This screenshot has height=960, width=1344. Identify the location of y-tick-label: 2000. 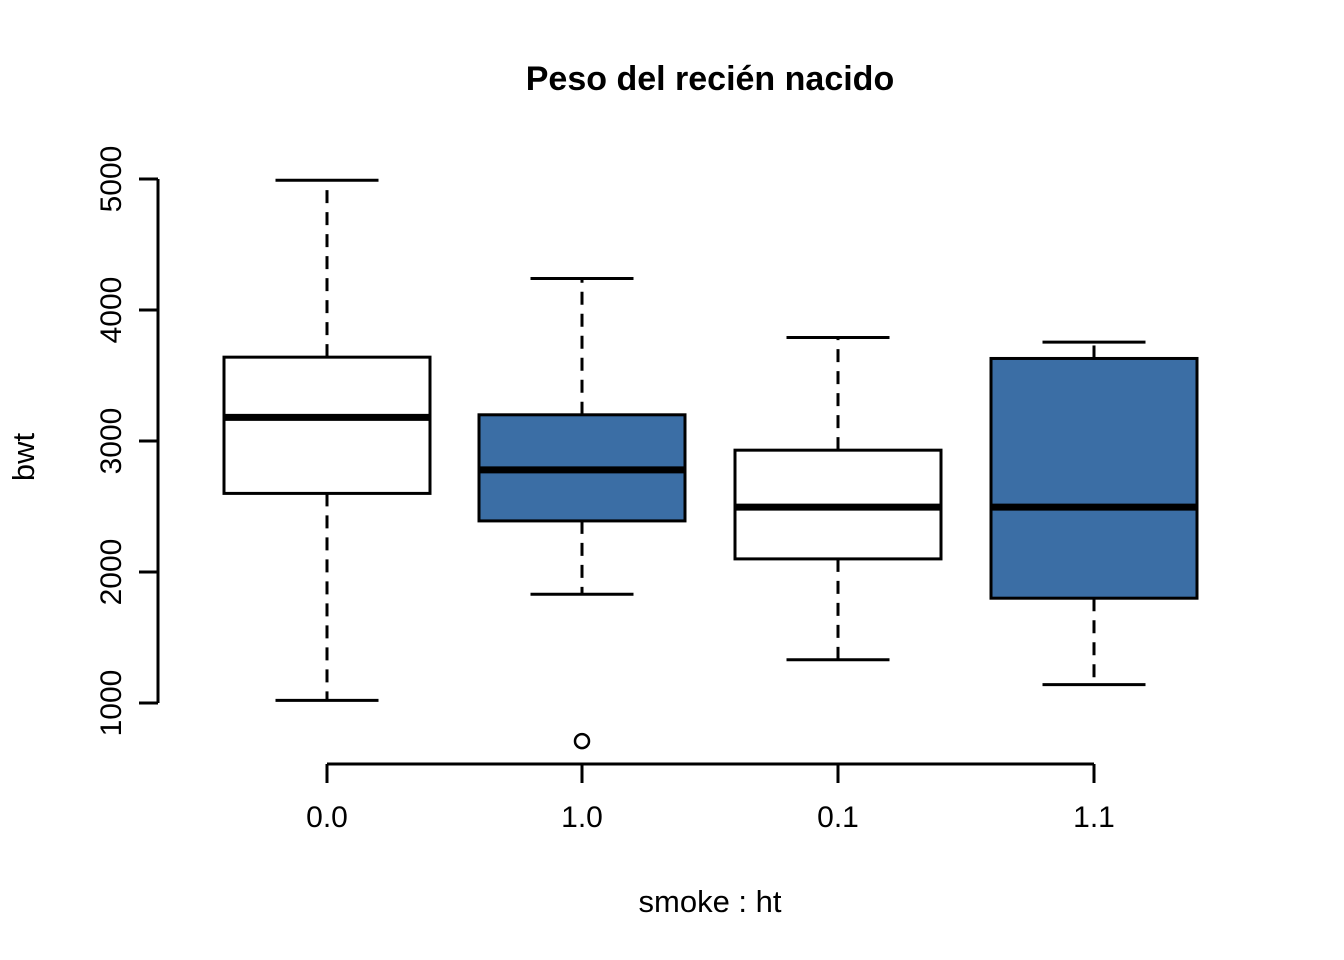
(111, 572).